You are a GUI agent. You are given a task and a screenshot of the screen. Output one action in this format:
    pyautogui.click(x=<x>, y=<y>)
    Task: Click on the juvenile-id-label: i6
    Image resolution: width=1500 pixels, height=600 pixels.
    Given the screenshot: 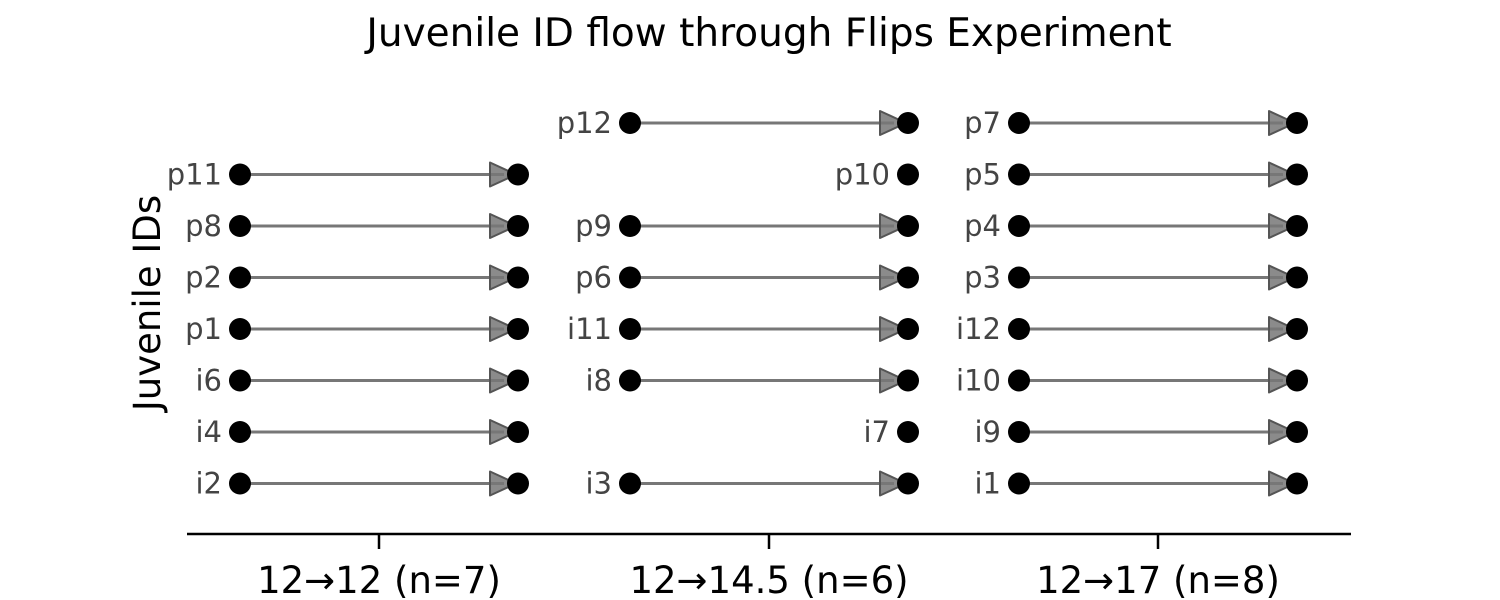 What is the action you would take?
    pyautogui.click(x=208, y=381)
    